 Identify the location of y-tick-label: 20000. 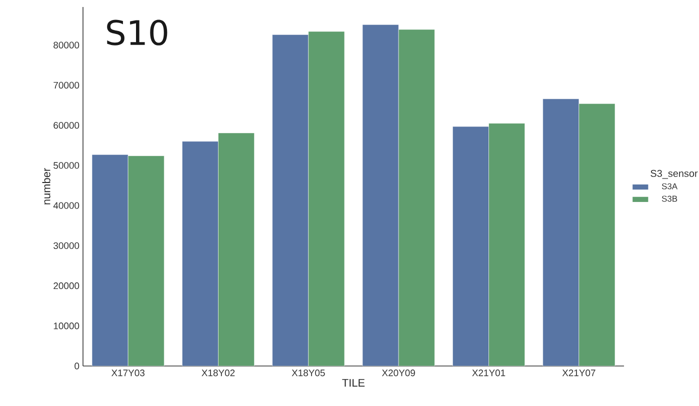
(67, 286).